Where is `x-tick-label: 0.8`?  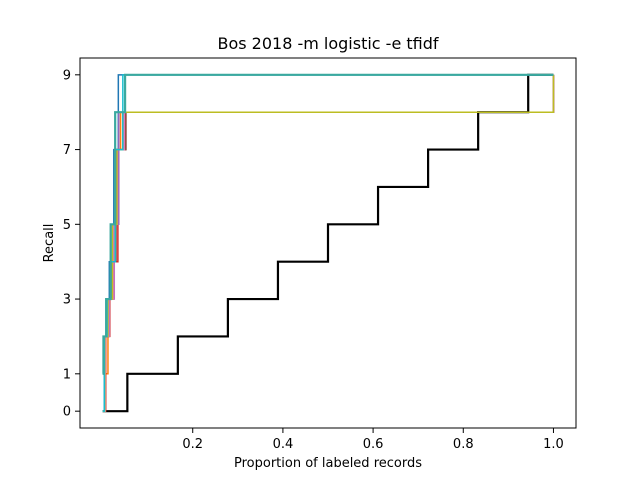 x-tick-label: 0.8 is located at coordinates (463, 444).